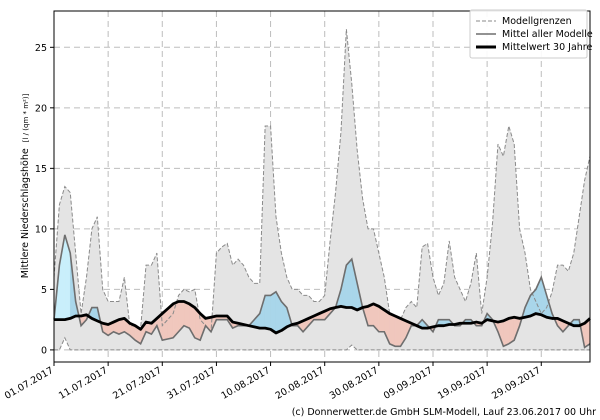 The image size is (600, 420). Describe the element at coordinates (354, 383) in the screenshot. I see `x-tick-label: 30.08.2017` at that location.